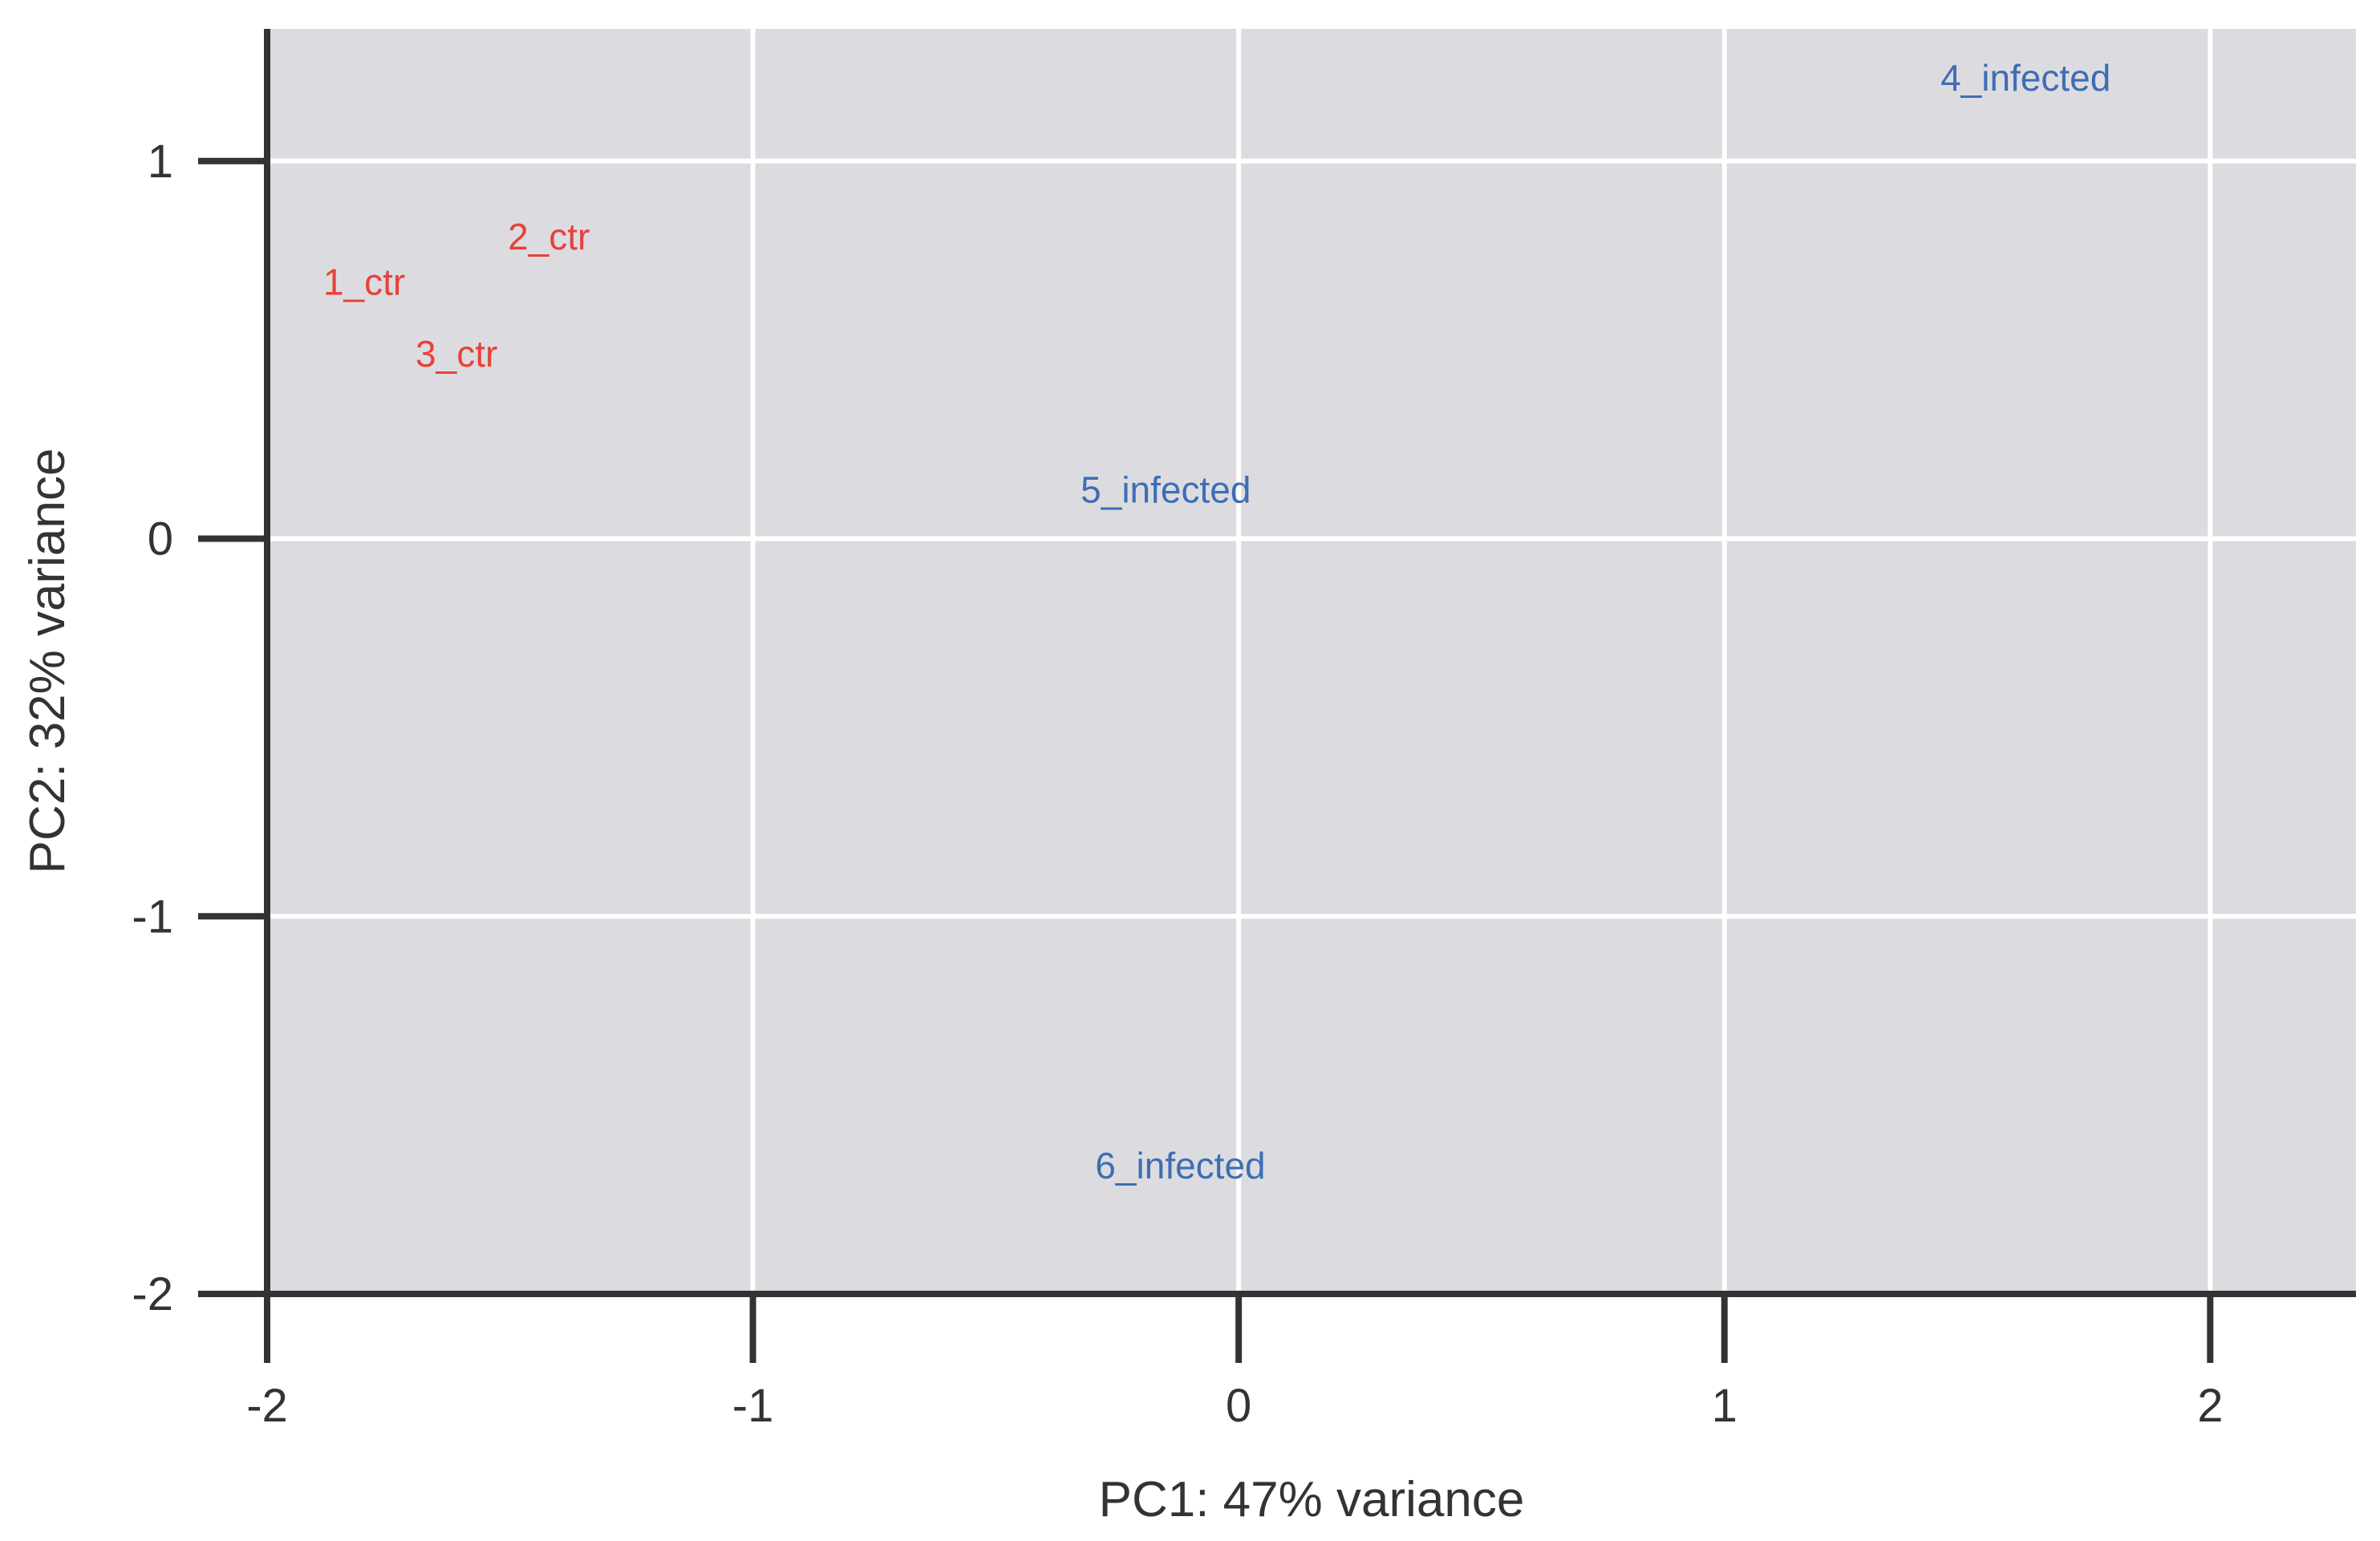  What do you see at coordinates (753, 1406) in the screenshot?
I see `x-tick-label--1: -1` at bounding box center [753, 1406].